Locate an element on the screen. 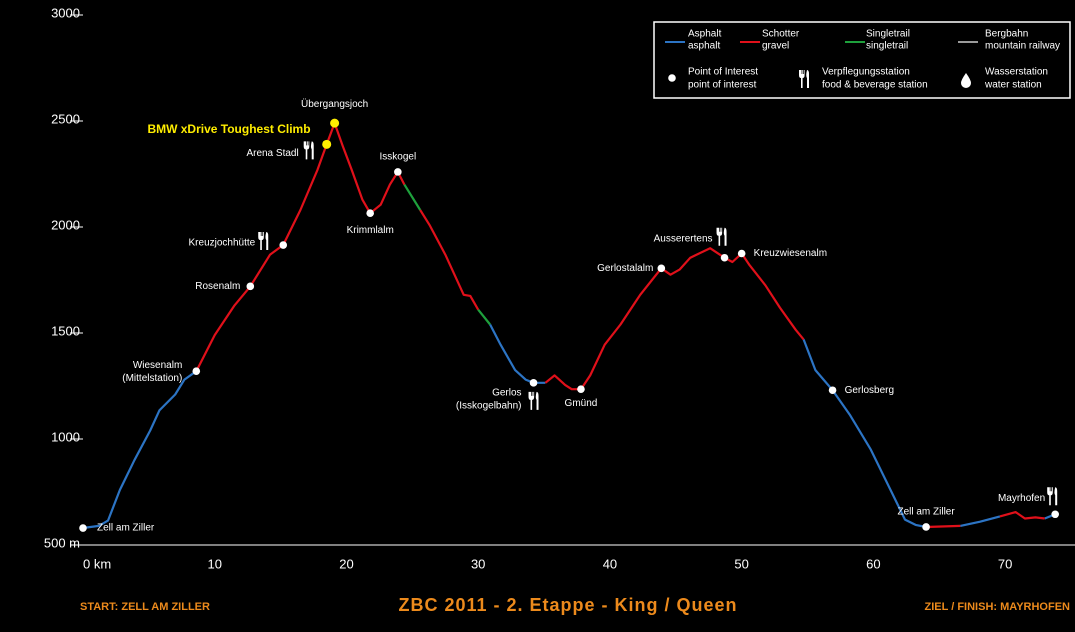 Image resolution: width=1075 pixels, height=632 pixels. legend-label: food & beverage station is located at coordinates (875, 85).